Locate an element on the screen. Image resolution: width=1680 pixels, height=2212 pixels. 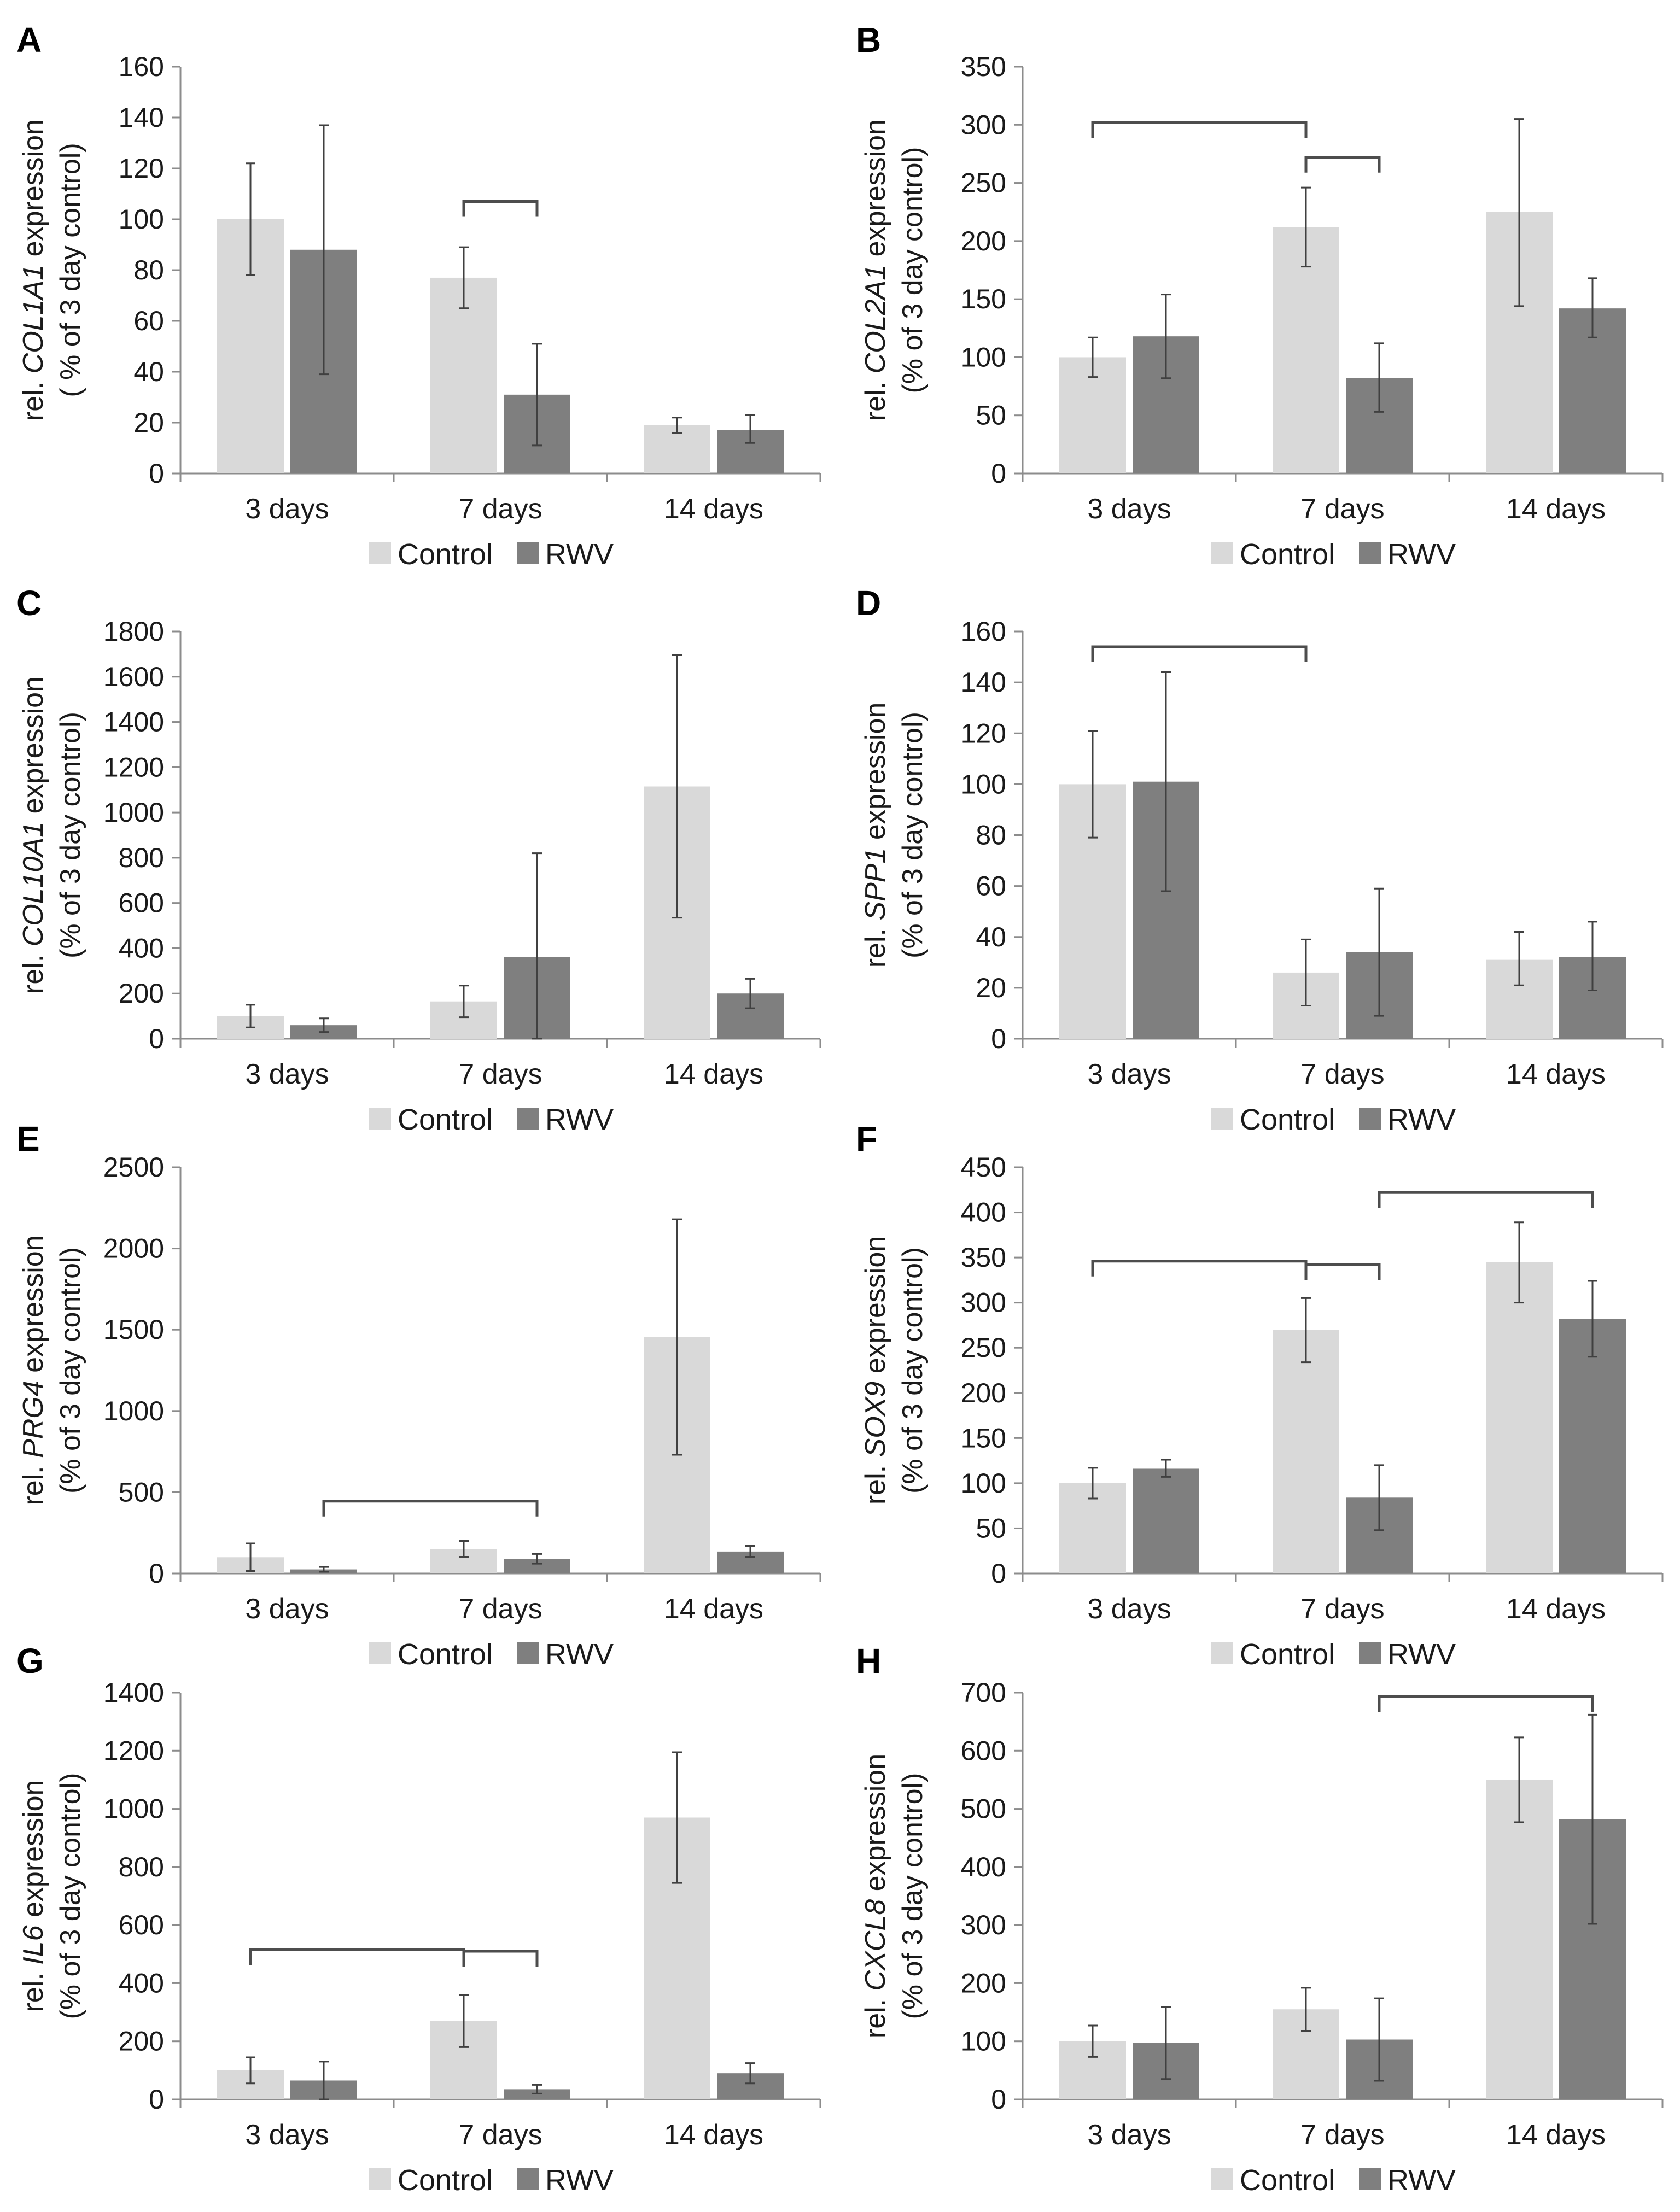
y-axis-label: rel. COL1A1 expression is located at coordinates (33, 270).